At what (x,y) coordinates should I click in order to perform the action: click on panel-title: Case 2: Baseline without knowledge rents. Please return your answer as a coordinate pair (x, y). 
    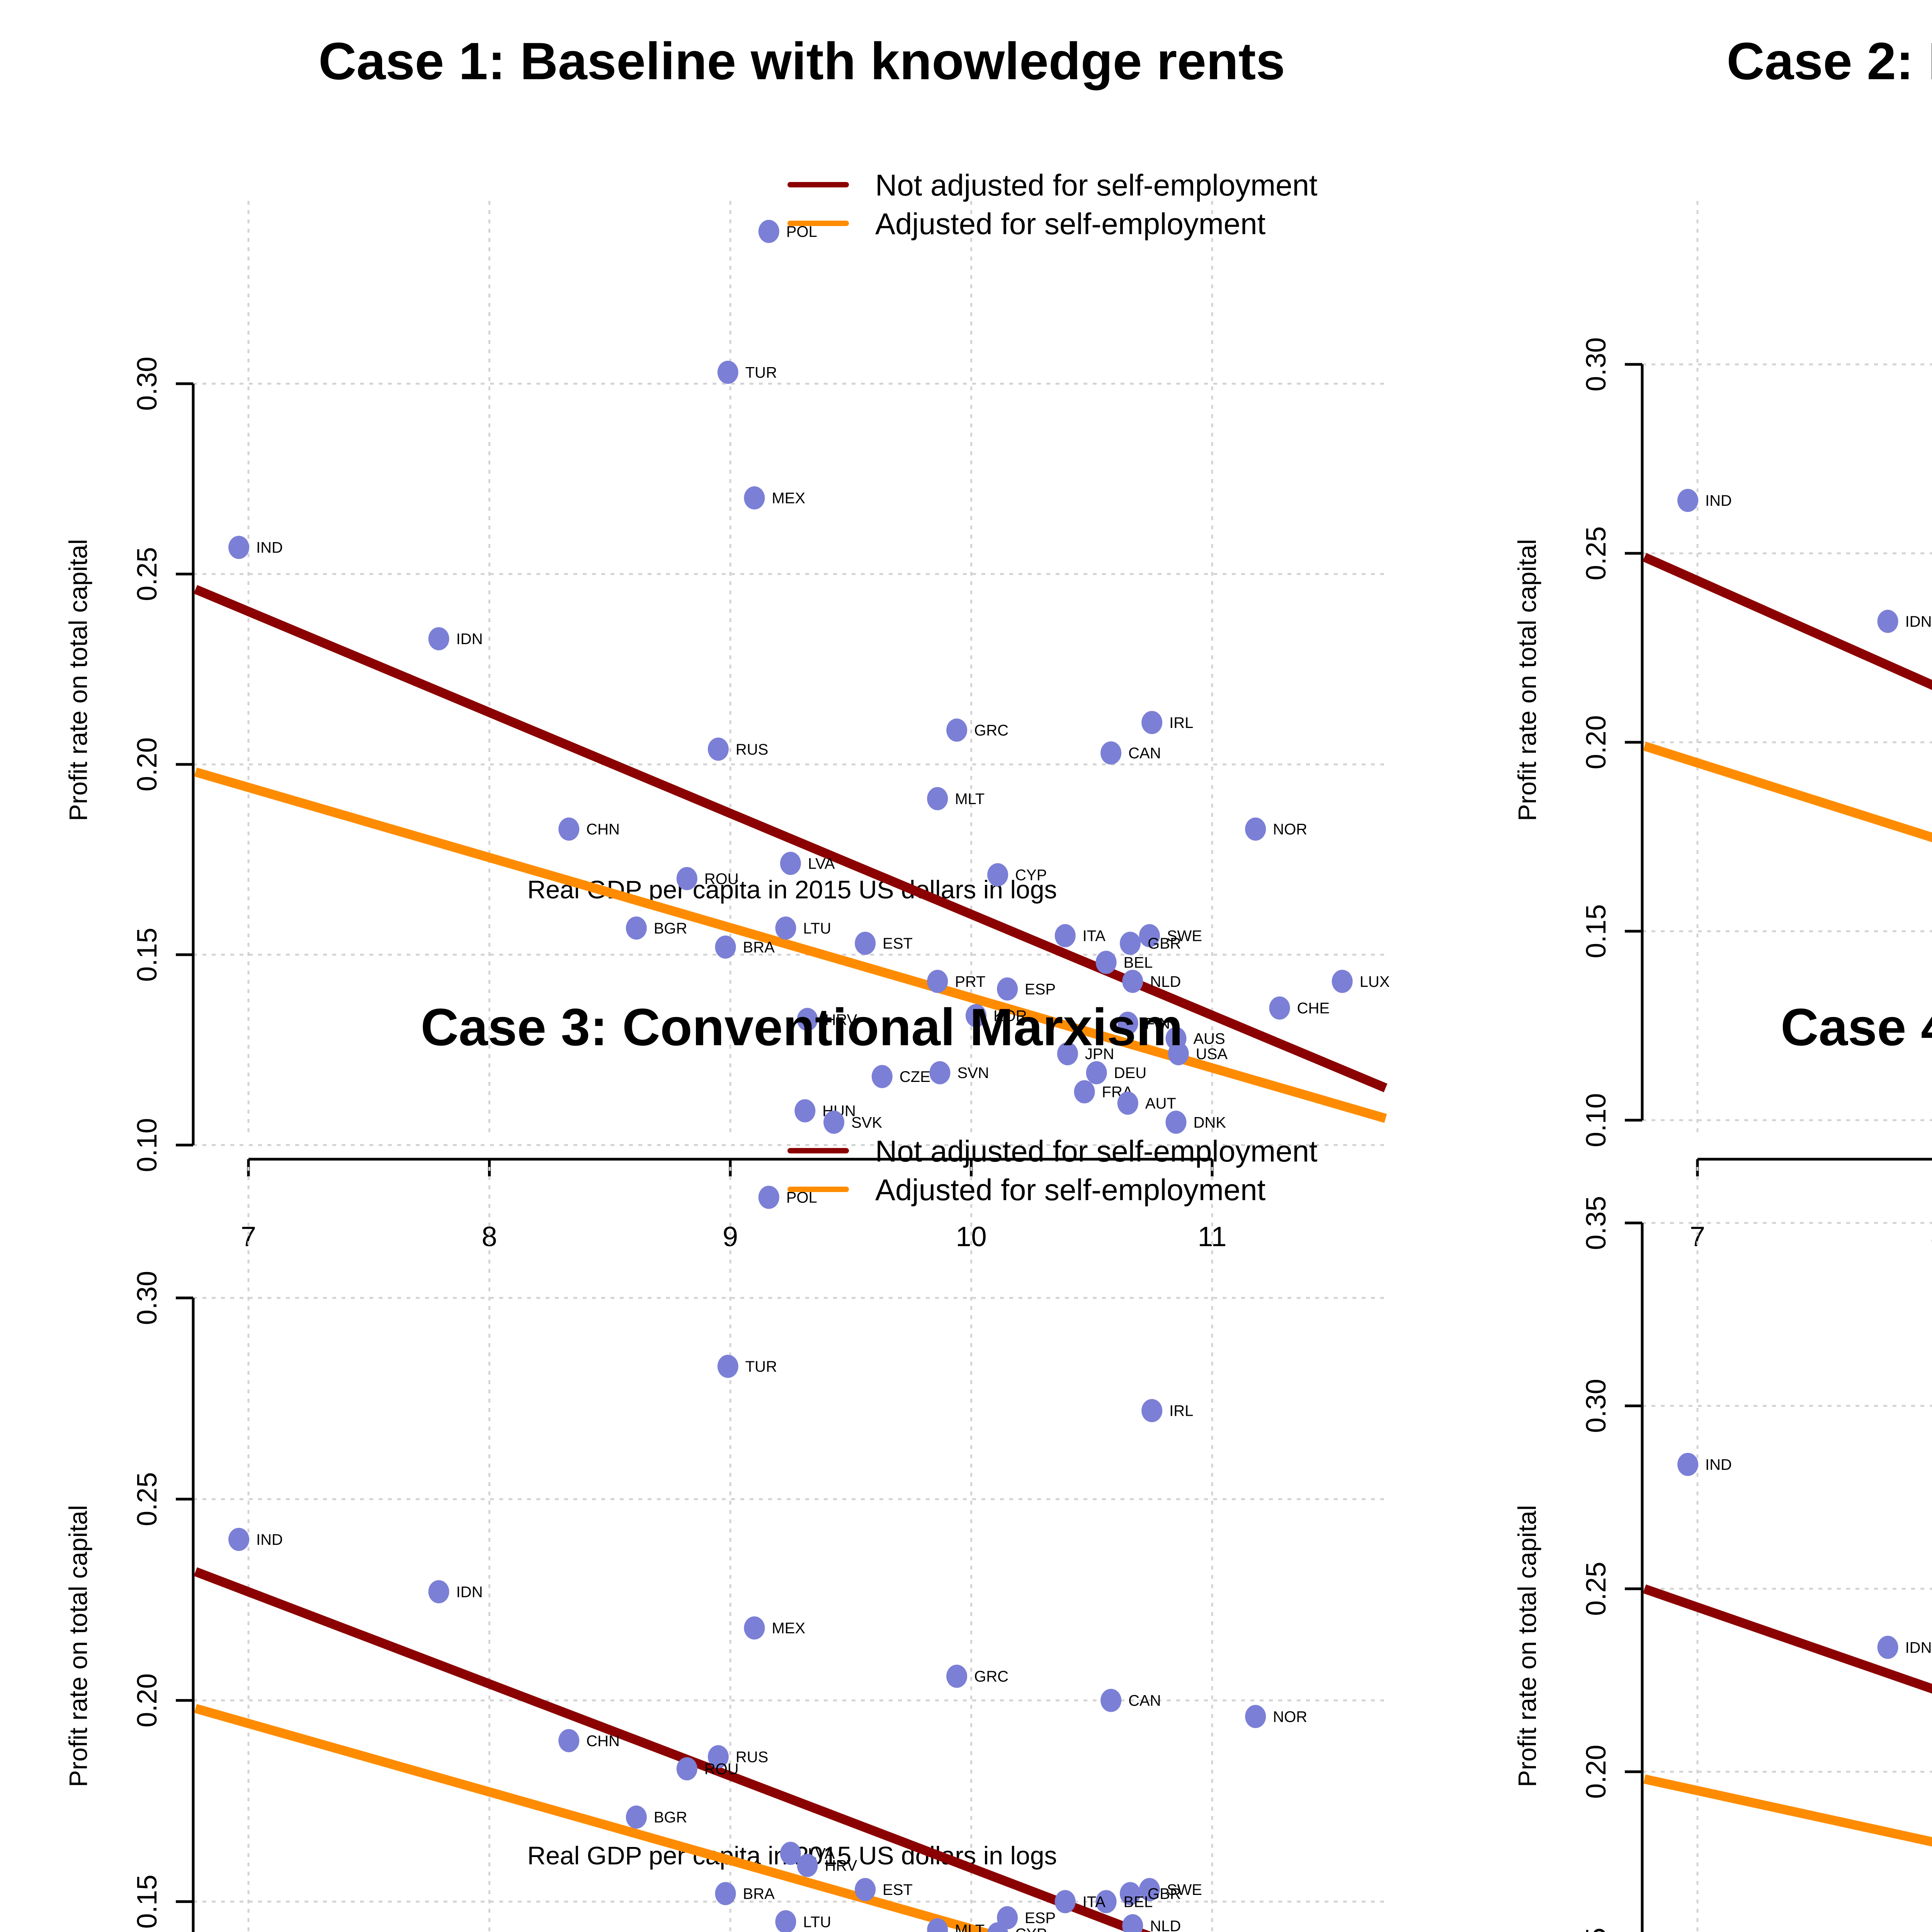
    Looking at the image, I should click on (1829, 61).